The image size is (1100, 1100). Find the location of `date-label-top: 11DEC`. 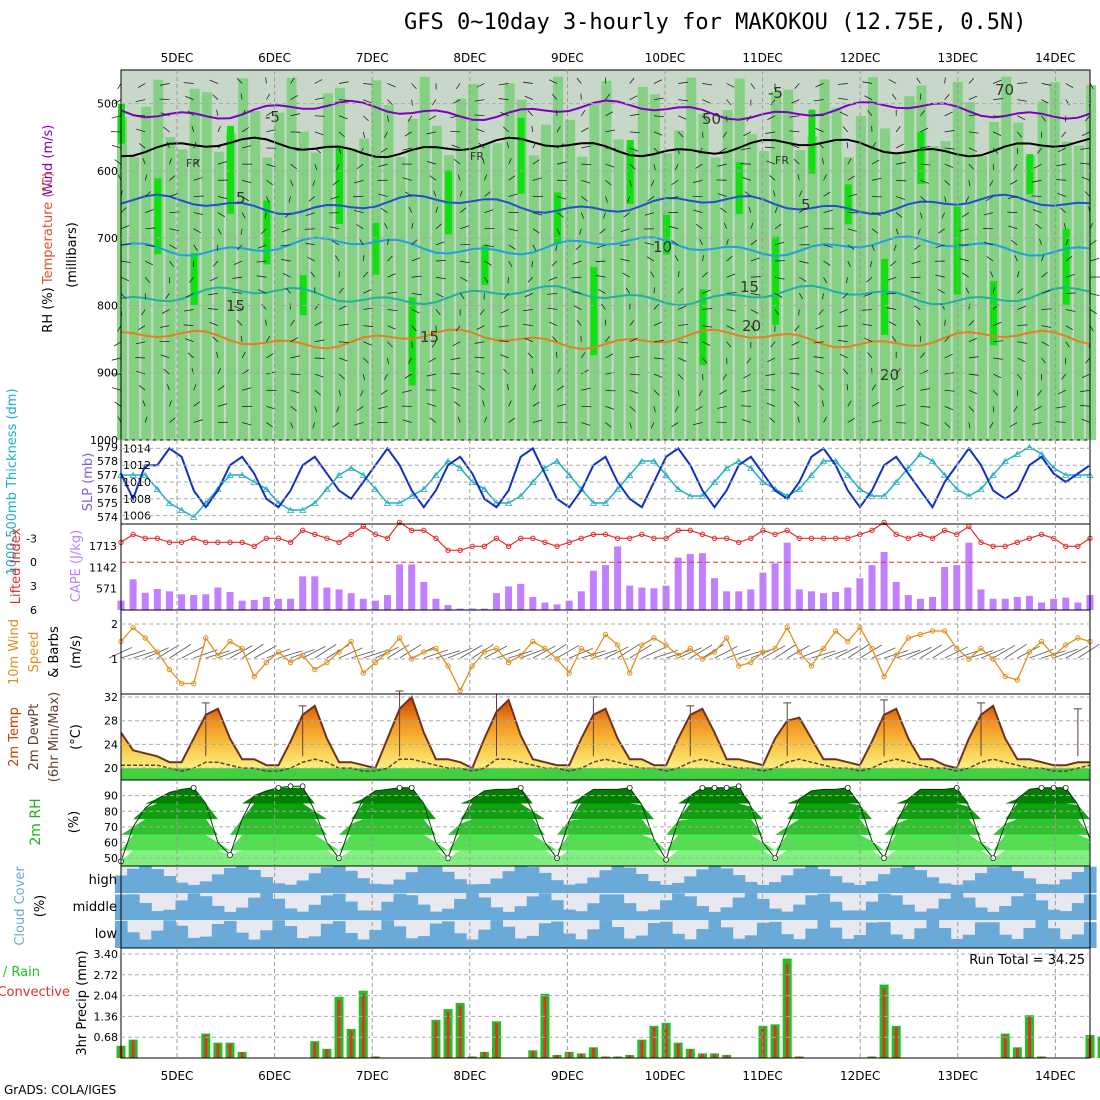

date-label-top: 11DEC is located at coordinates (762, 58).